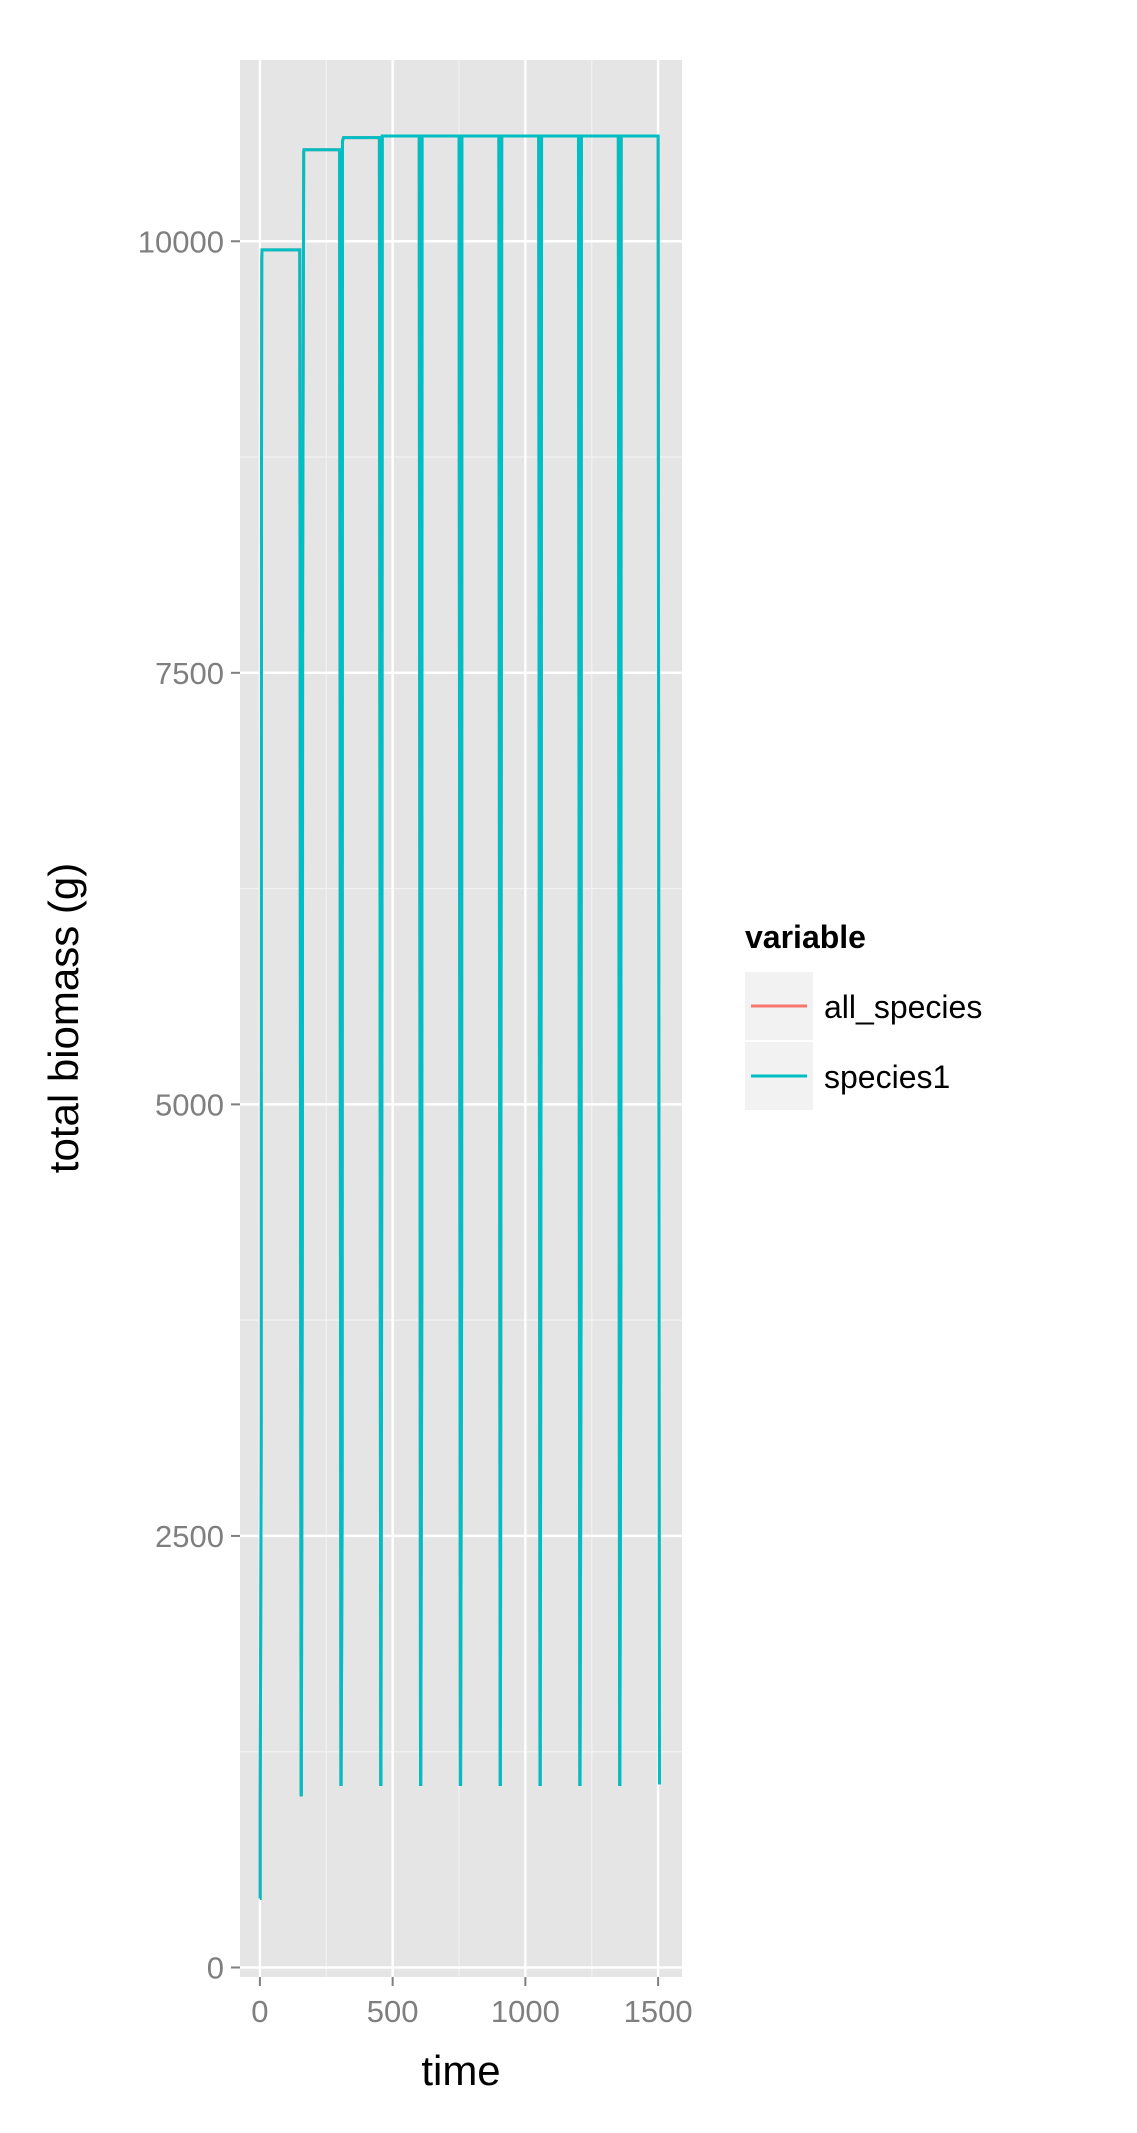  Describe the element at coordinates (658, 2011) in the screenshot. I see `x-tick-label: 1500` at that location.